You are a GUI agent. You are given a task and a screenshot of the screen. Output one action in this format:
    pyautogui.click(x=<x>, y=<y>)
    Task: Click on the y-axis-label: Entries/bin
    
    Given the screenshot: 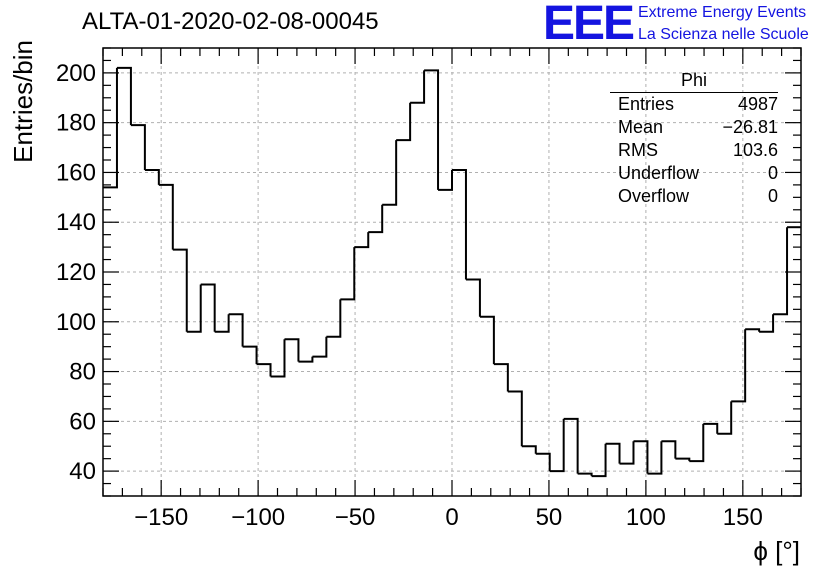 What is the action you would take?
    pyautogui.click(x=23, y=101)
    